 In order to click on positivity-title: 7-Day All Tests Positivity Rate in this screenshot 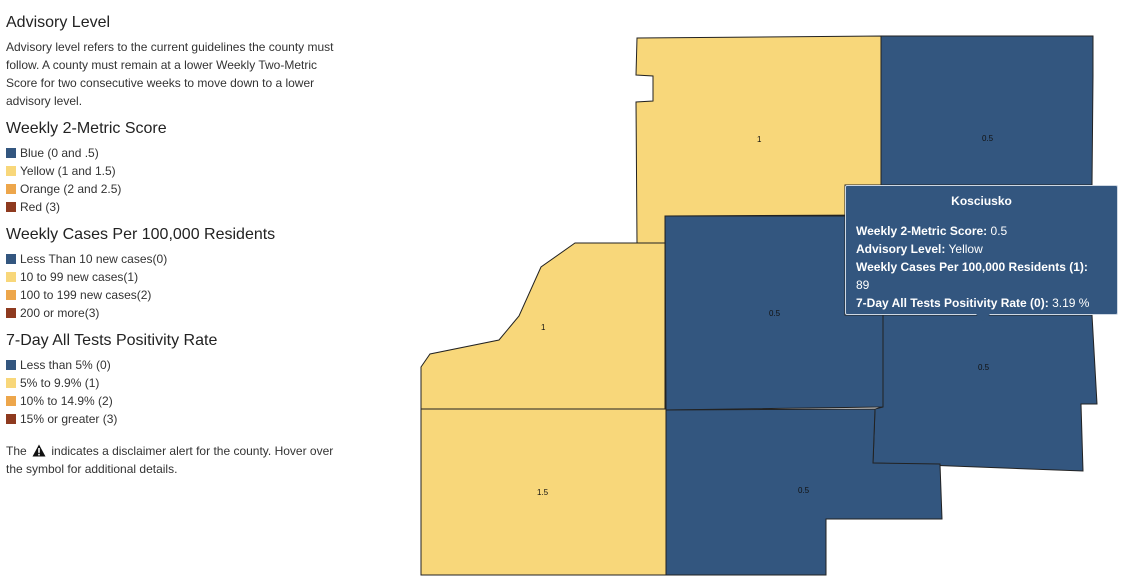, I will do `click(112, 340)`.